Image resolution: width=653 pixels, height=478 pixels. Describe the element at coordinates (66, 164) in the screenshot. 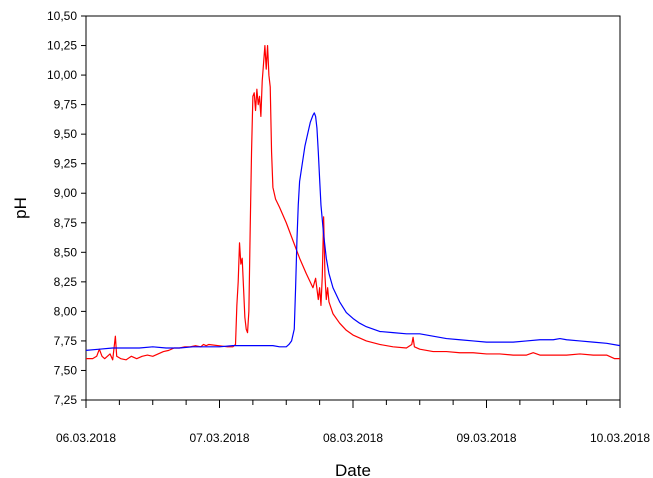

I see `y-tick-label: 9,25` at that location.